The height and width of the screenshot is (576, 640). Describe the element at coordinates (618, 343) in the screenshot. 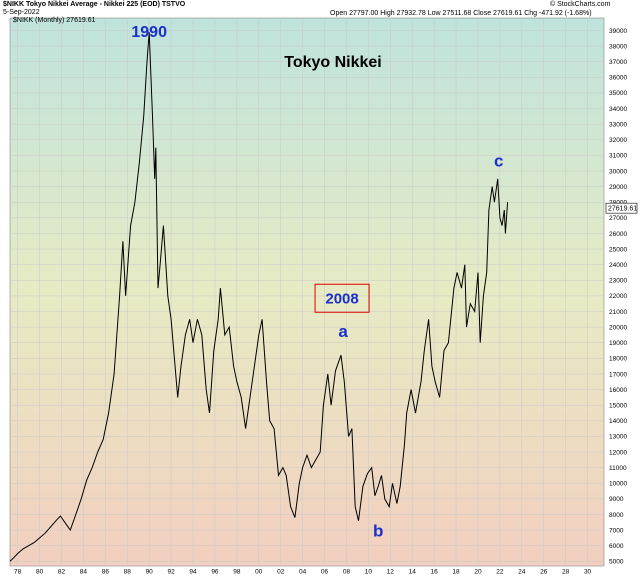

I see `y-tick-label: 19000` at that location.